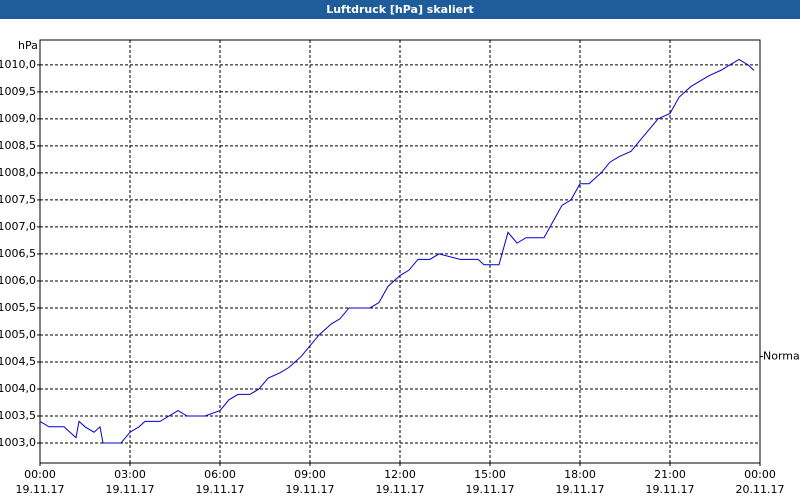 The height and width of the screenshot is (500, 800). What do you see at coordinates (400, 474) in the screenshot?
I see `x-tick-label: 12:00` at bounding box center [400, 474].